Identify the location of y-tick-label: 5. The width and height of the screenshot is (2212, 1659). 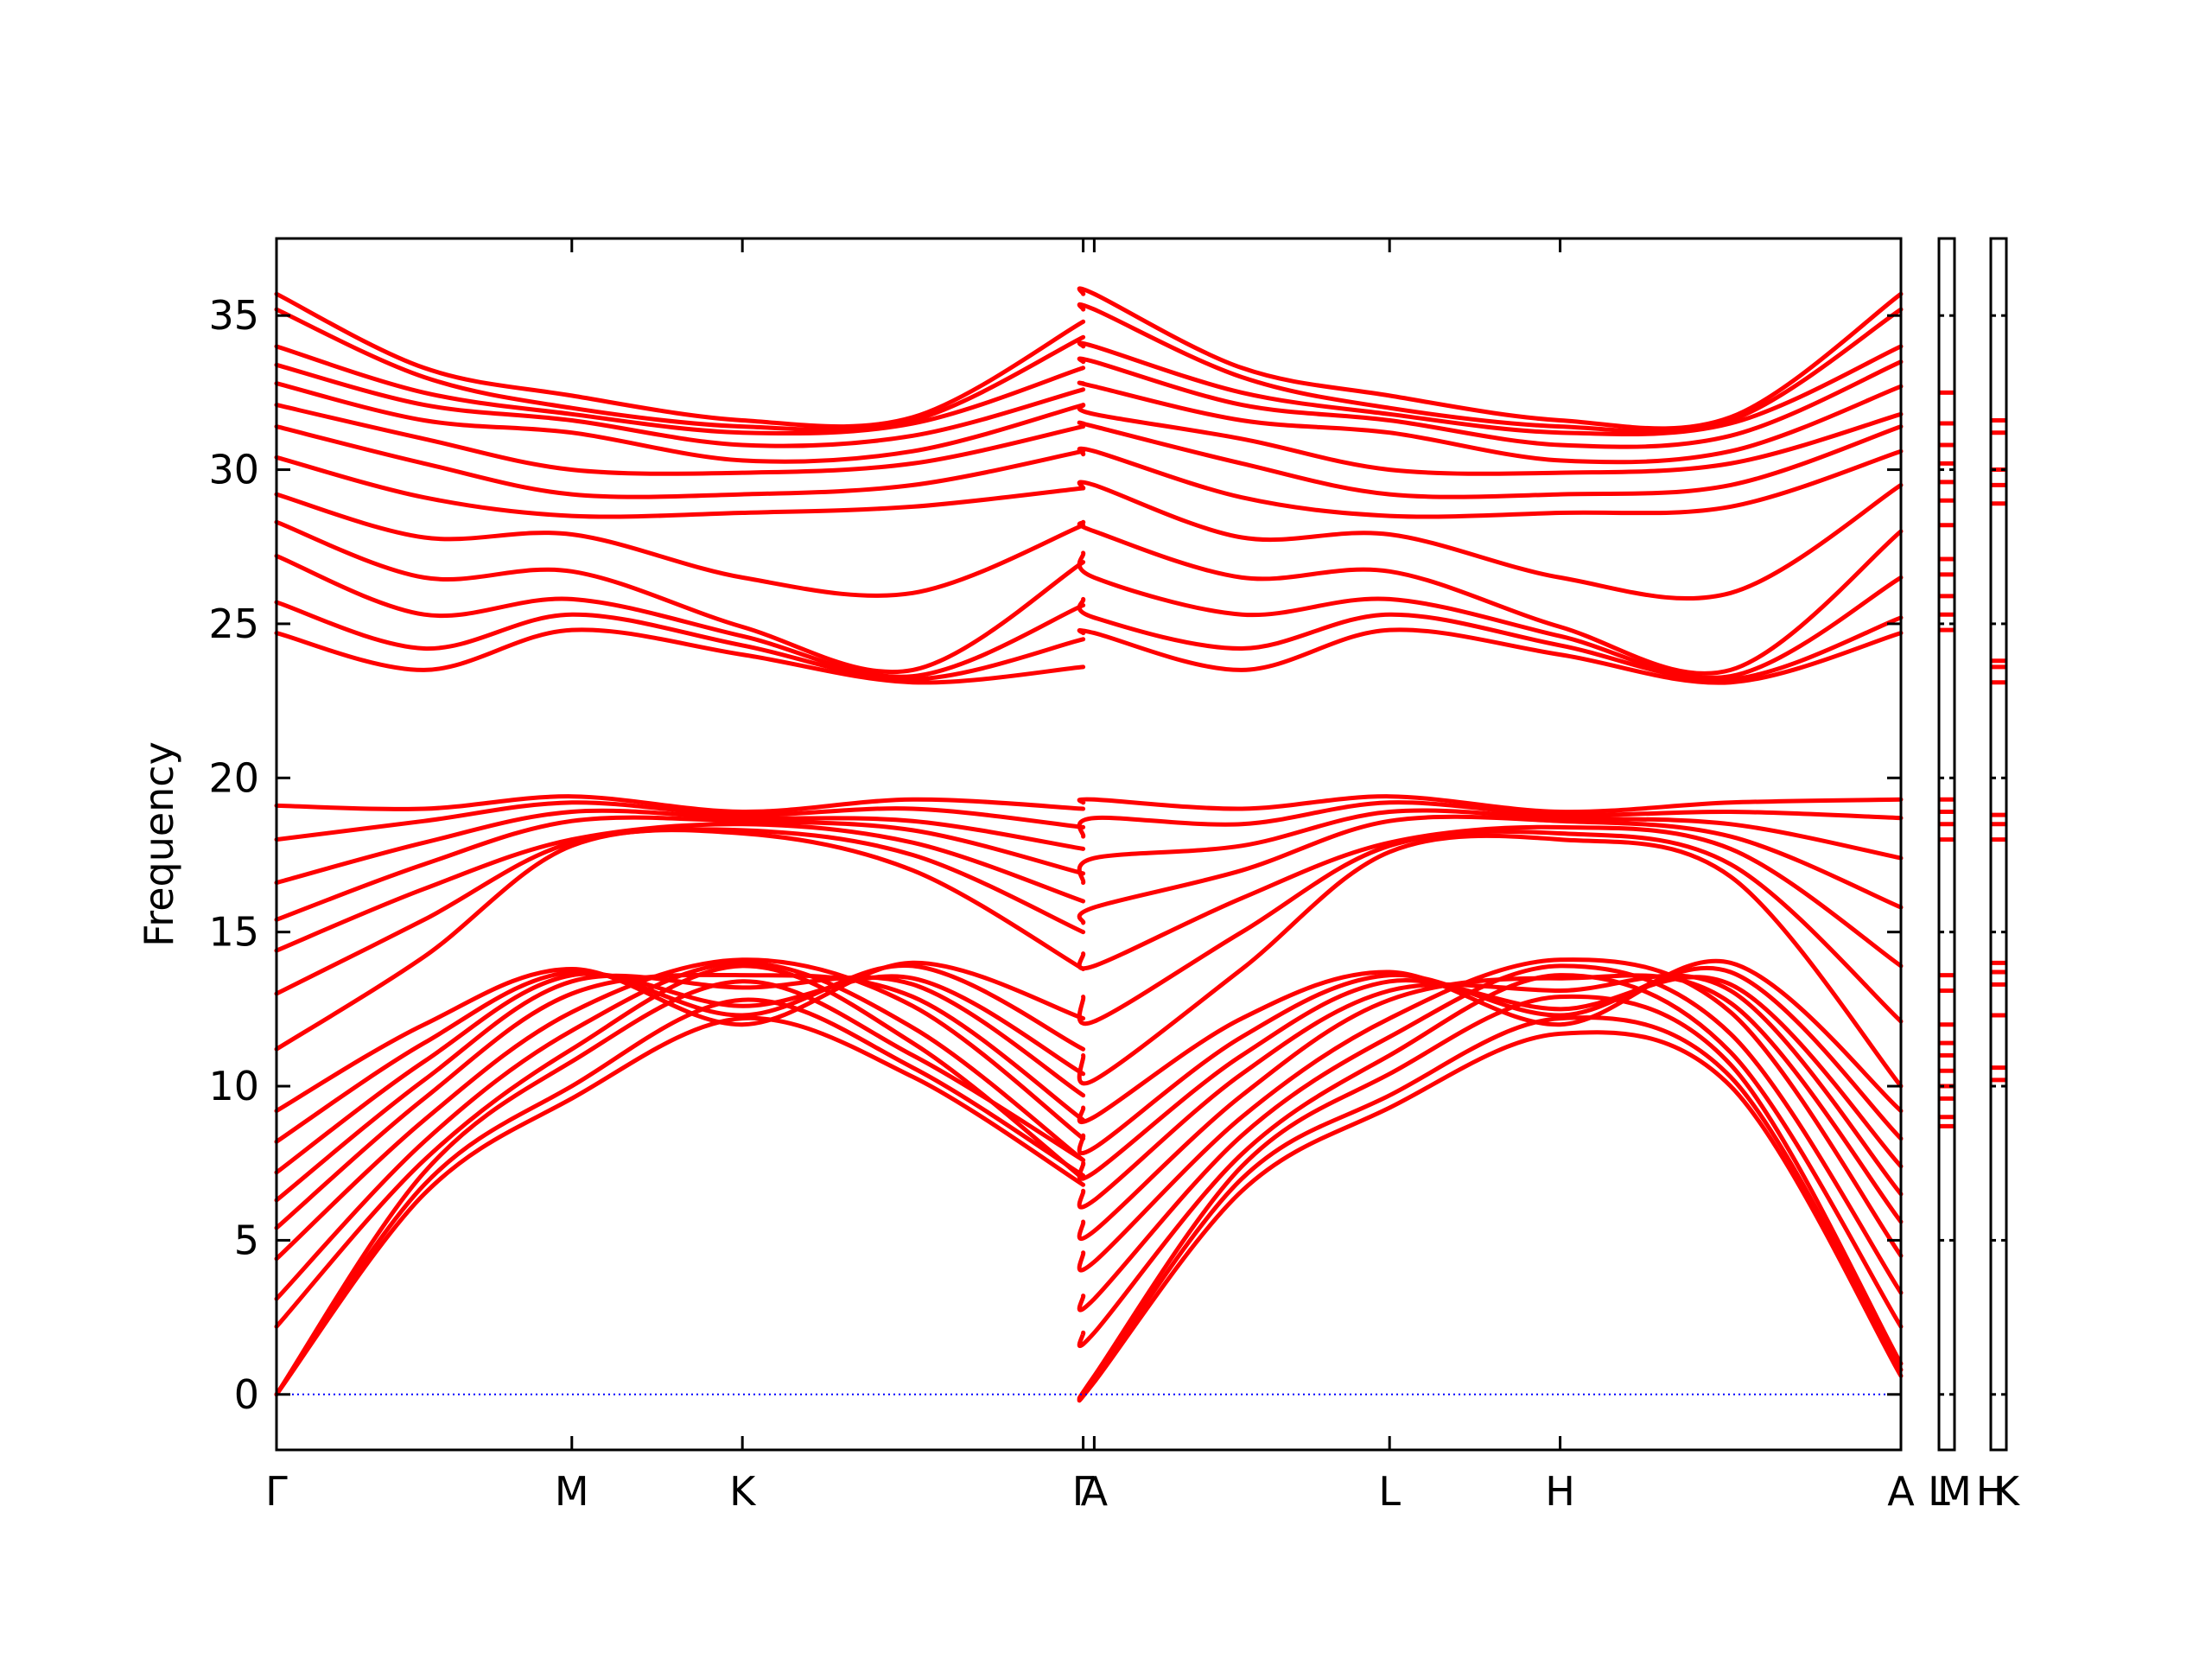
(246, 1240).